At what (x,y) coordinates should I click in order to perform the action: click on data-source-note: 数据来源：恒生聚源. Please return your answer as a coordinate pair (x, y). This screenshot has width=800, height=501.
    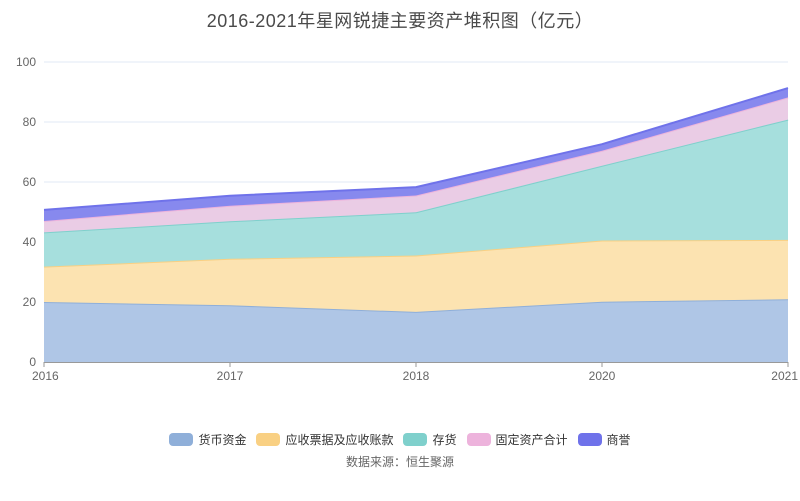
    Looking at the image, I should click on (399, 462).